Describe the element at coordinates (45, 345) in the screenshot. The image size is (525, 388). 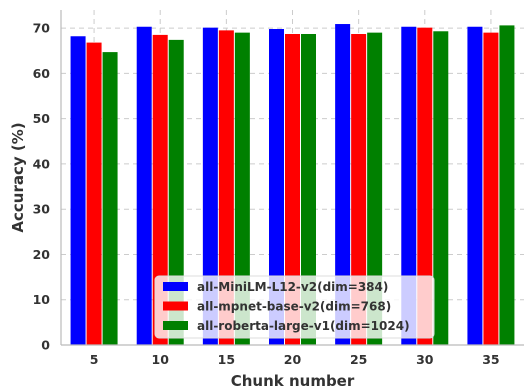
I see `y-tick-label: 0` at that location.